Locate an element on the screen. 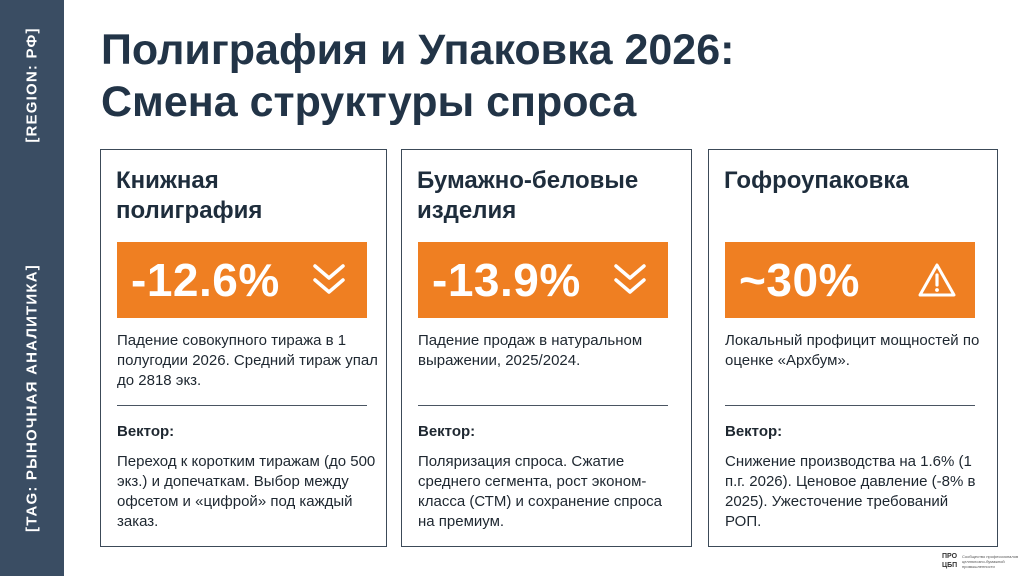  title-line-1: Полиграфия и Упаковка 2026: is located at coordinates (418, 50).